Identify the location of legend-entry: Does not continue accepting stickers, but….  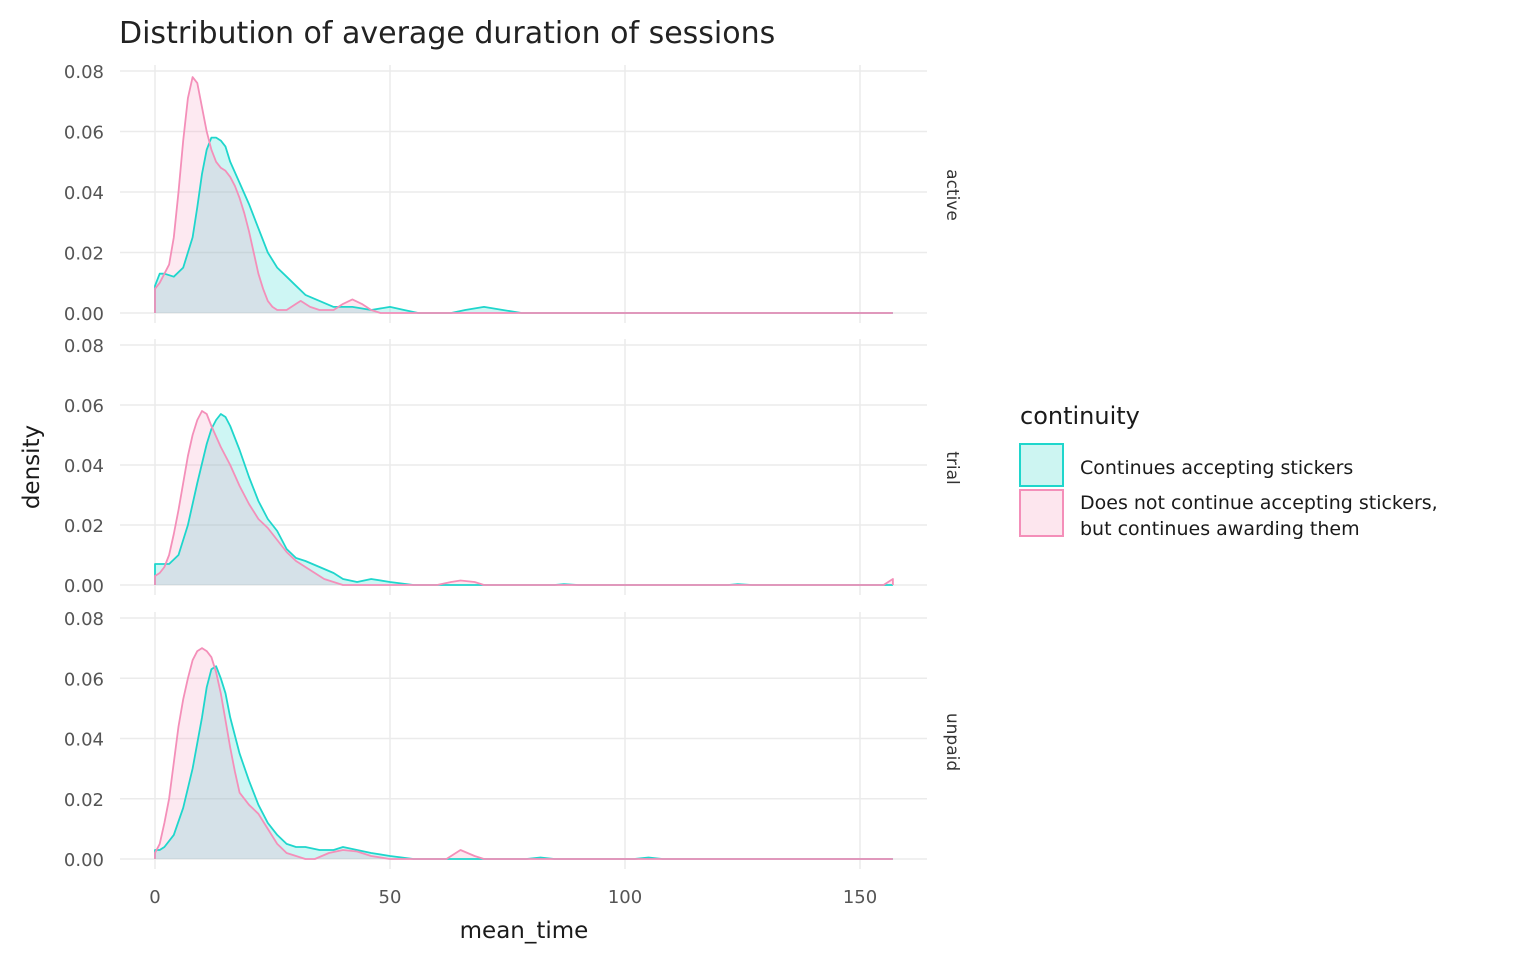
(1228, 514).